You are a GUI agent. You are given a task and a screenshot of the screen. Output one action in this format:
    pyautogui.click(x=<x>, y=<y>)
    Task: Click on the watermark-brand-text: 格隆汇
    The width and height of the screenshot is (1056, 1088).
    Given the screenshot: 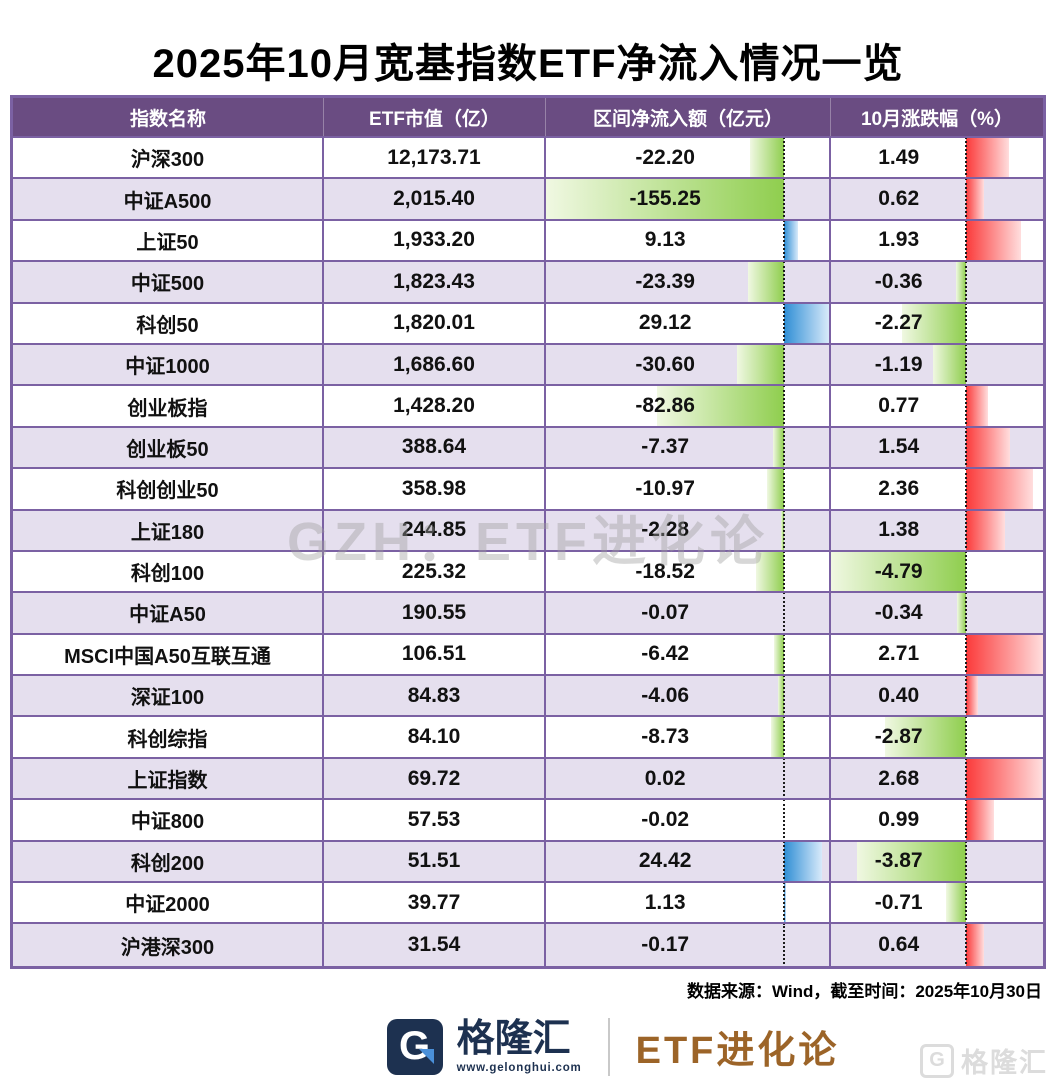 What is the action you would take?
    pyautogui.click(x=1004, y=1063)
    